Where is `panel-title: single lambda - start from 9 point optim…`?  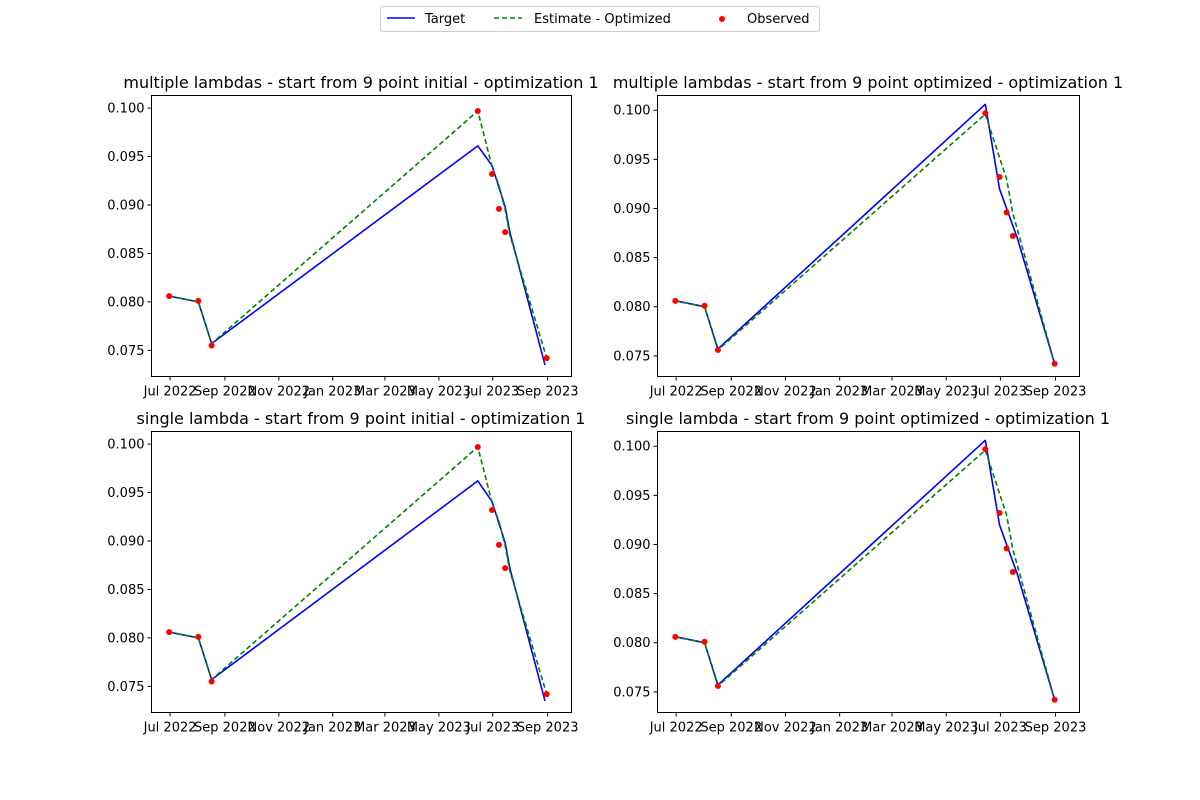
panel-title: single lambda - start from 9 point optim… is located at coordinates (868, 418).